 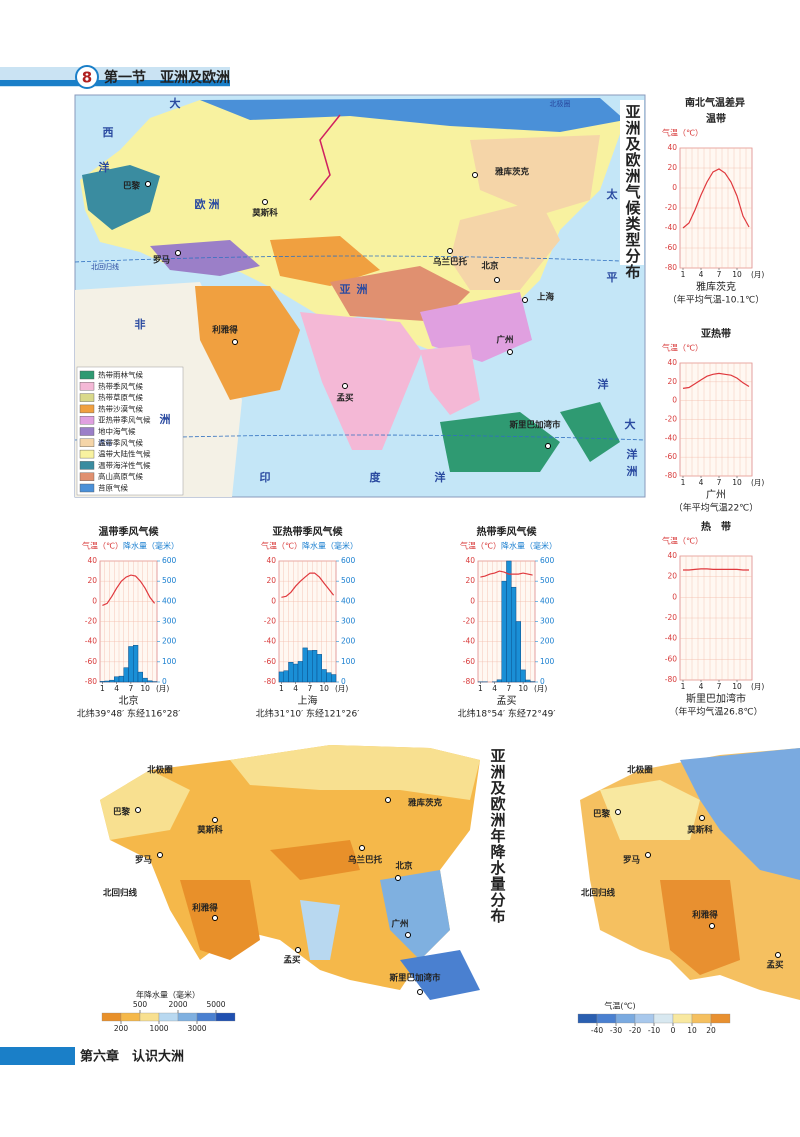 What do you see at coordinates (140, 1004) in the screenshot?
I see `legend-tick-label: 500` at bounding box center [140, 1004].